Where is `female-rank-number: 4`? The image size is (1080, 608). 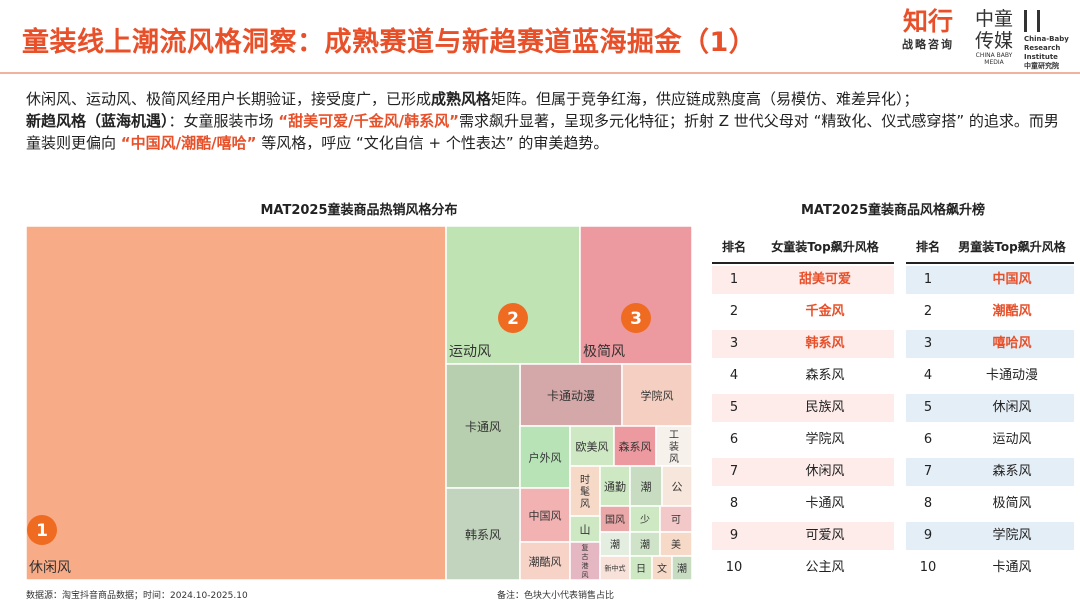
female-rank-number: 4 is located at coordinates (734, 375).